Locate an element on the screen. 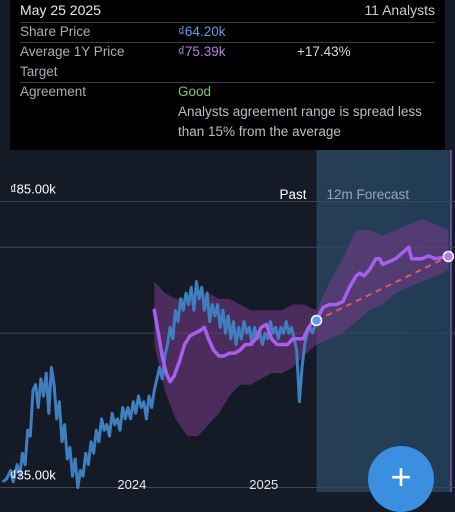 This screenshot has width=455, height=512. agreement-description-line2: than 15% from the average is located at coordinates (259, 131).